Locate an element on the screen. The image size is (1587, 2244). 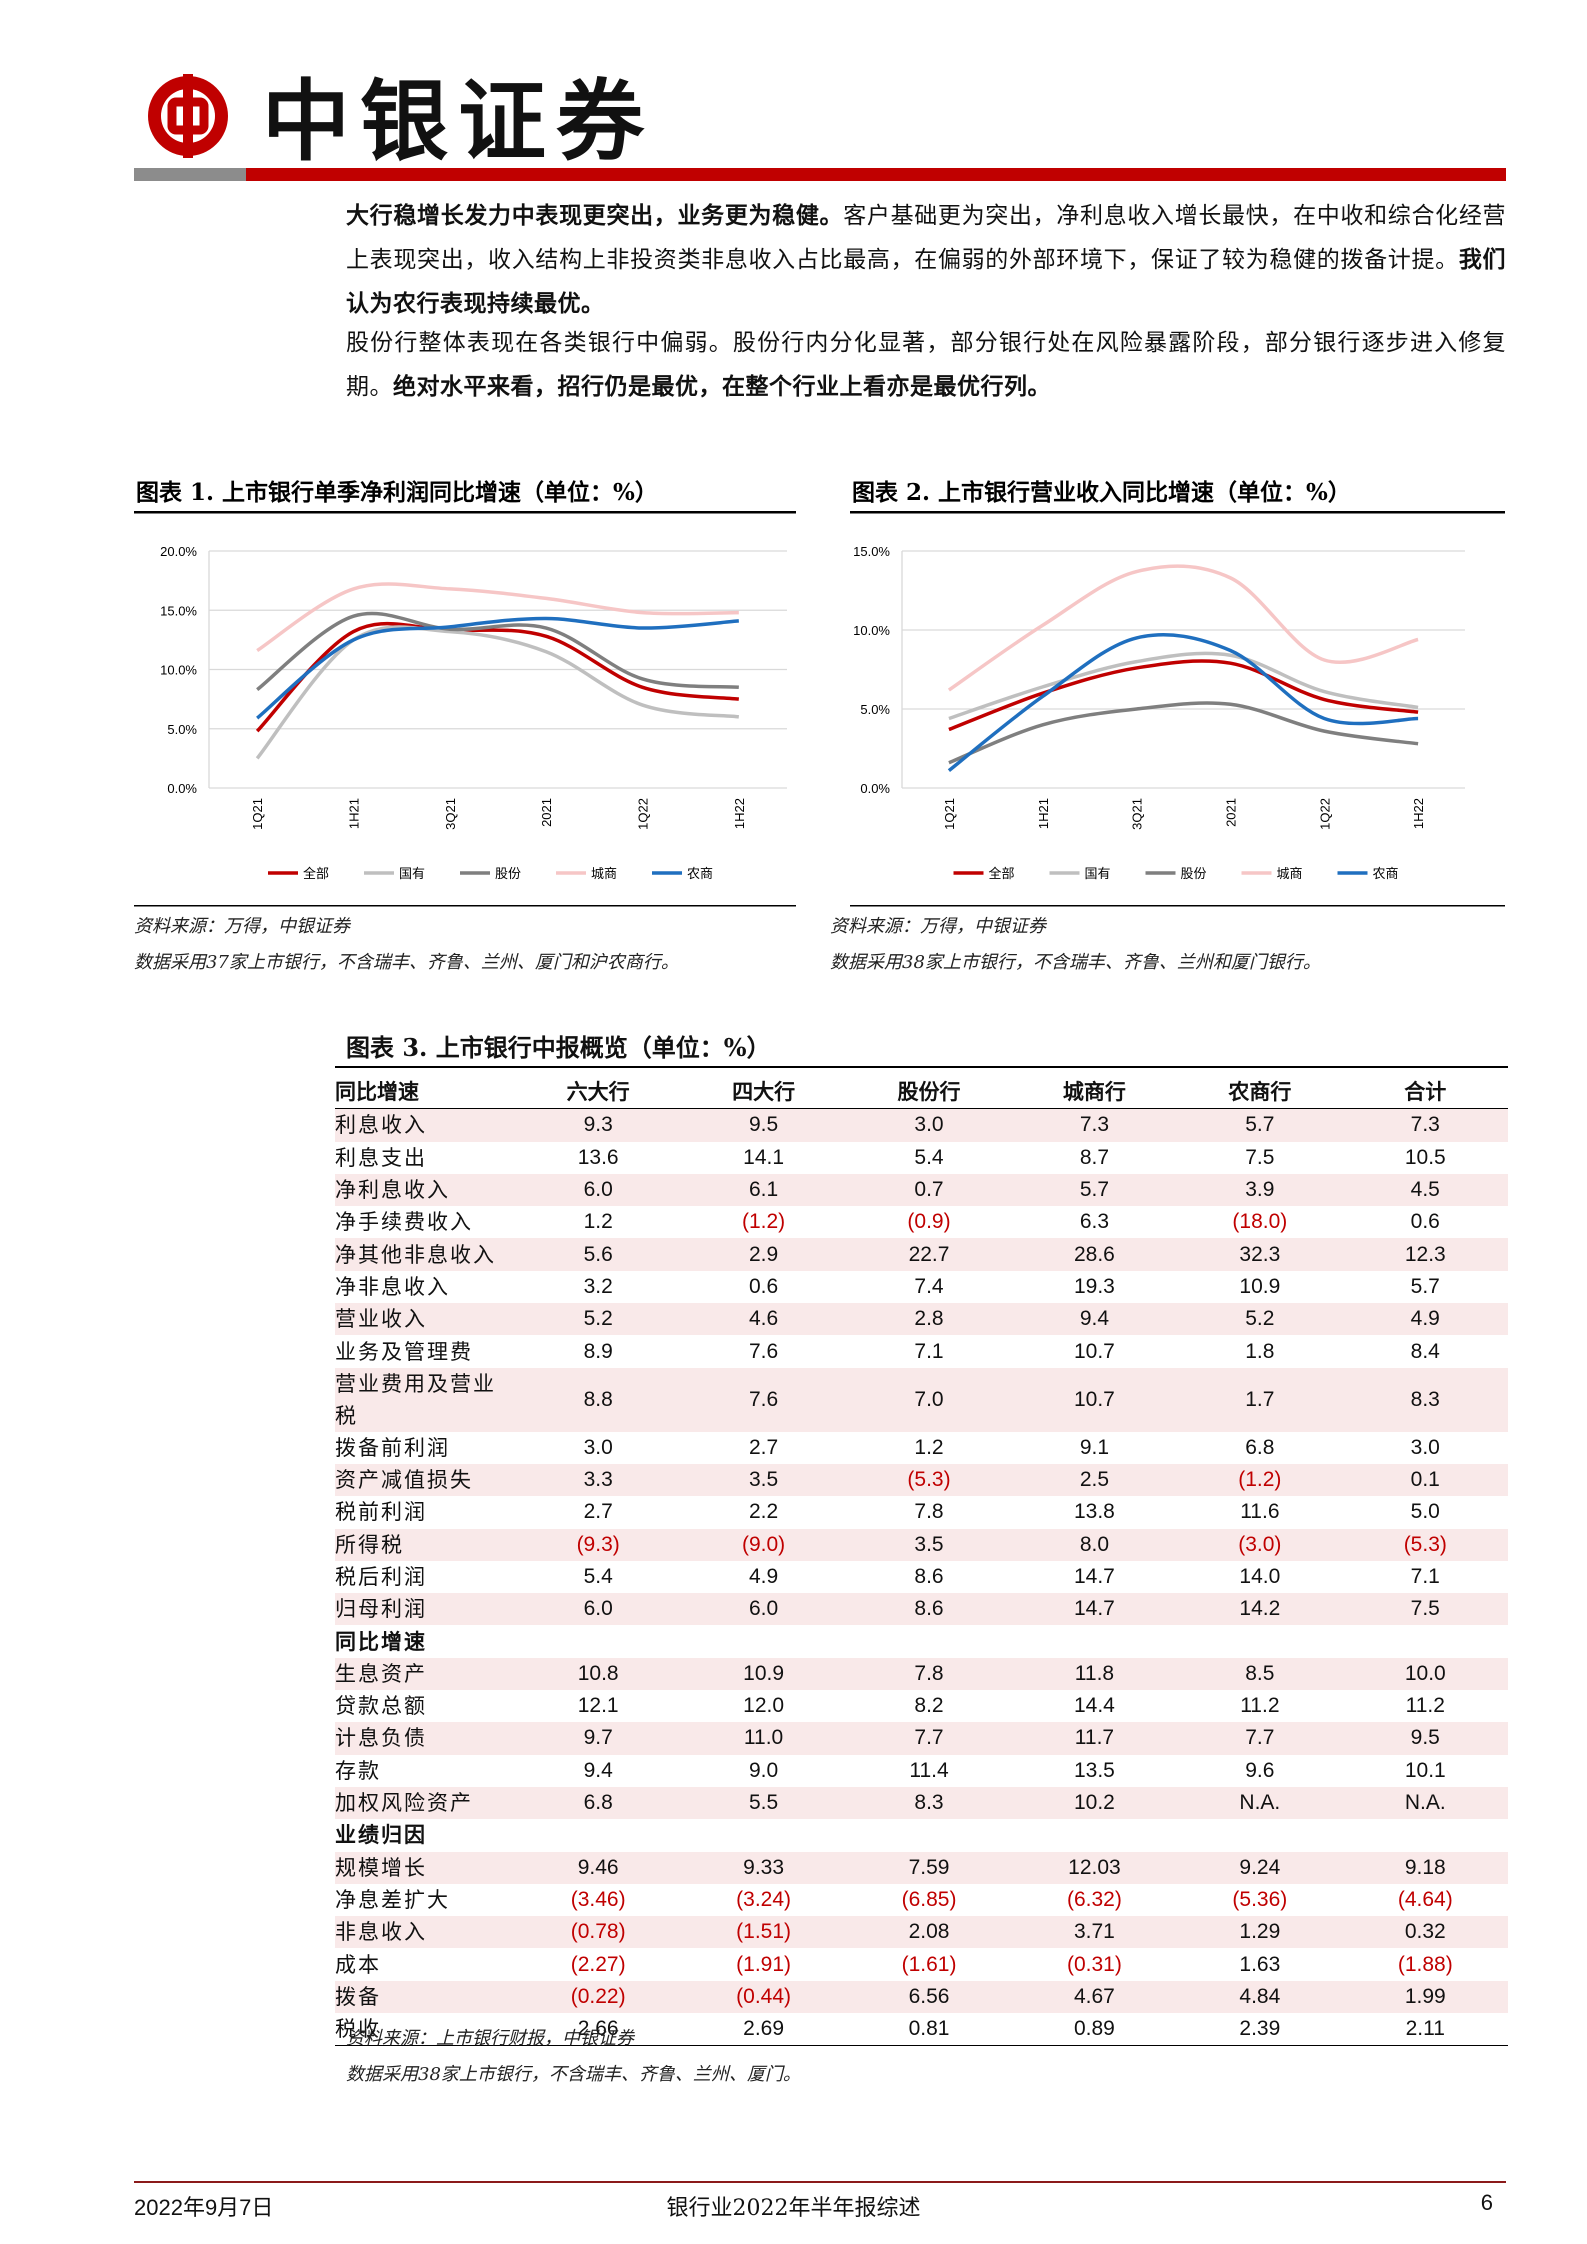
table-row: 拨备前利润 3.0 2.7 1.2 9.1 6.8 3.0 is located at coordinates (921, 1448).